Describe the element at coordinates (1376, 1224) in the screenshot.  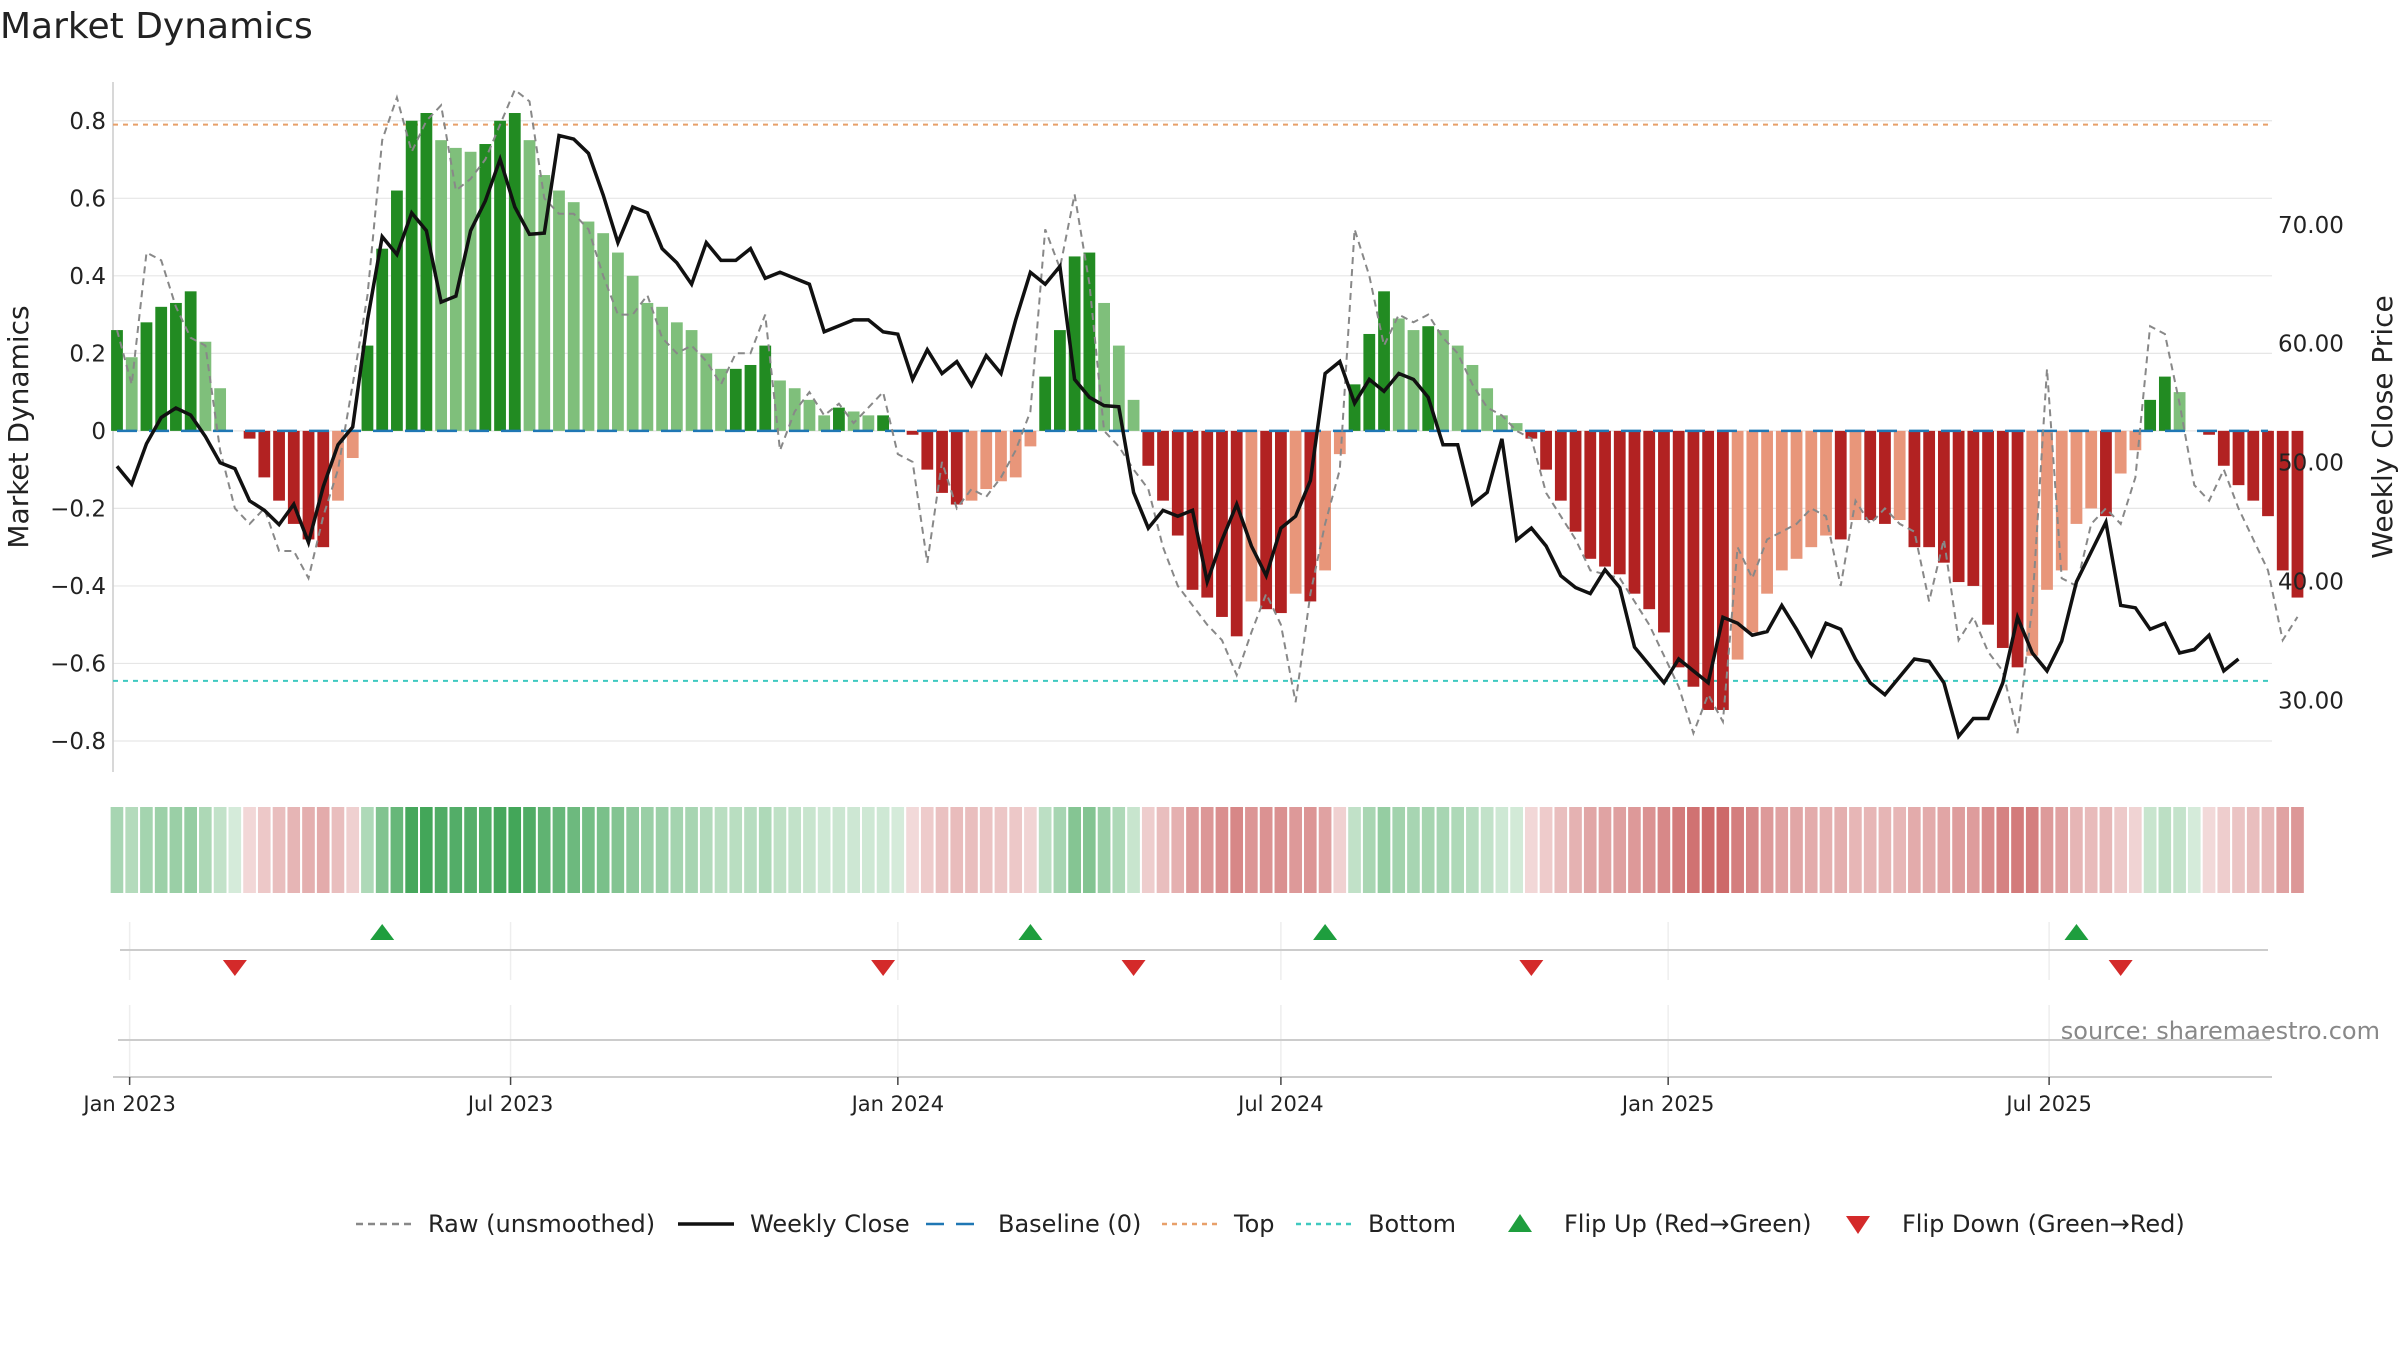
I see `legend-item: Bottom` at that location.